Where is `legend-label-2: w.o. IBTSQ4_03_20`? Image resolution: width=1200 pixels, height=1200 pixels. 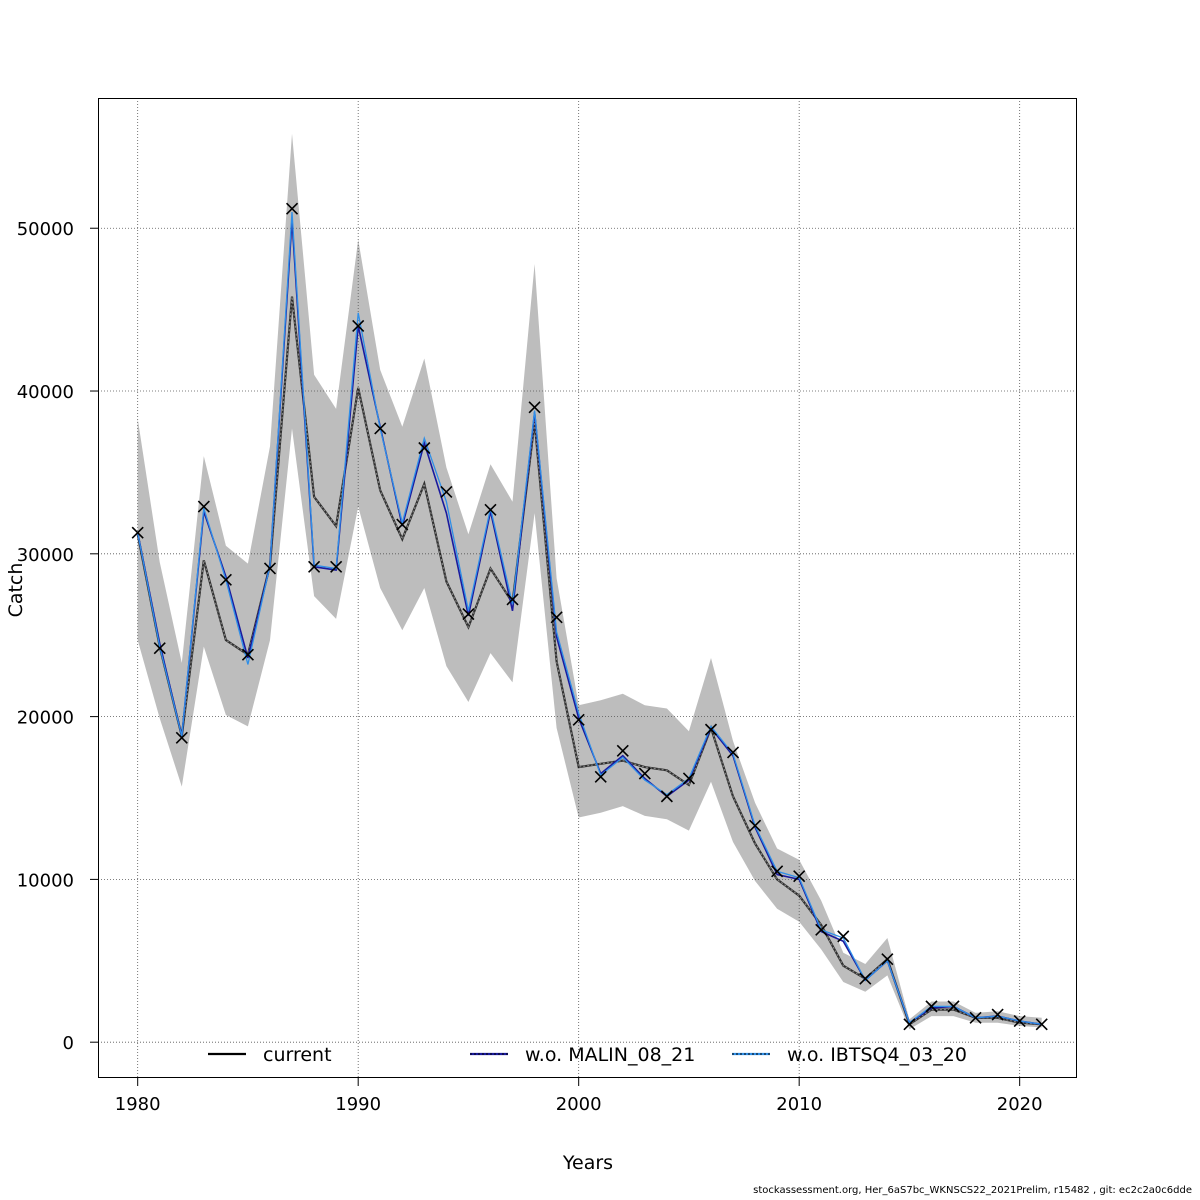 legend-label-2: w.o. IBTSQ4_03_20 is located at coordinates (877, 1055).